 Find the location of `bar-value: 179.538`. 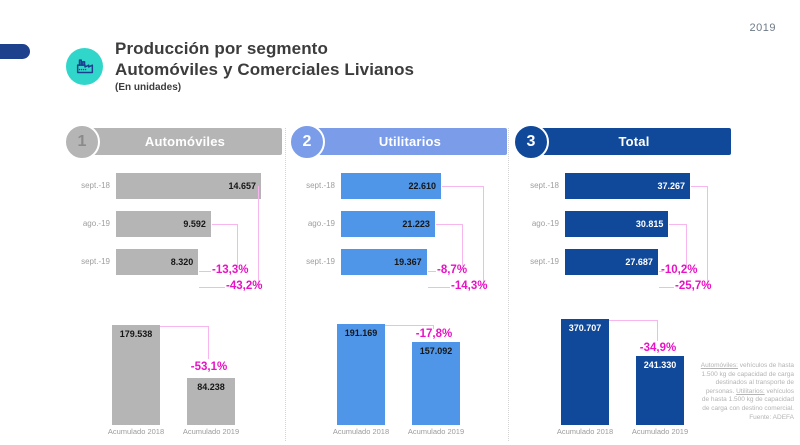

bar-value: 179.538 is located at coordinates (136, 334).